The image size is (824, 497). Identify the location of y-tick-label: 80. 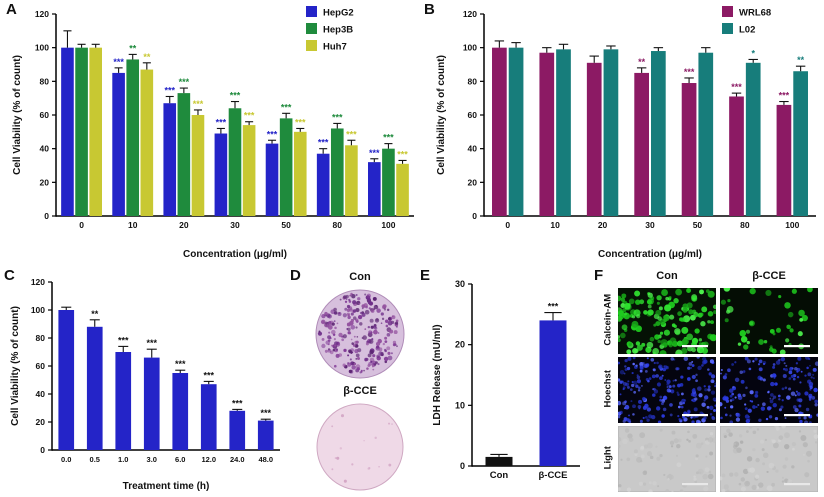
(473, 81).